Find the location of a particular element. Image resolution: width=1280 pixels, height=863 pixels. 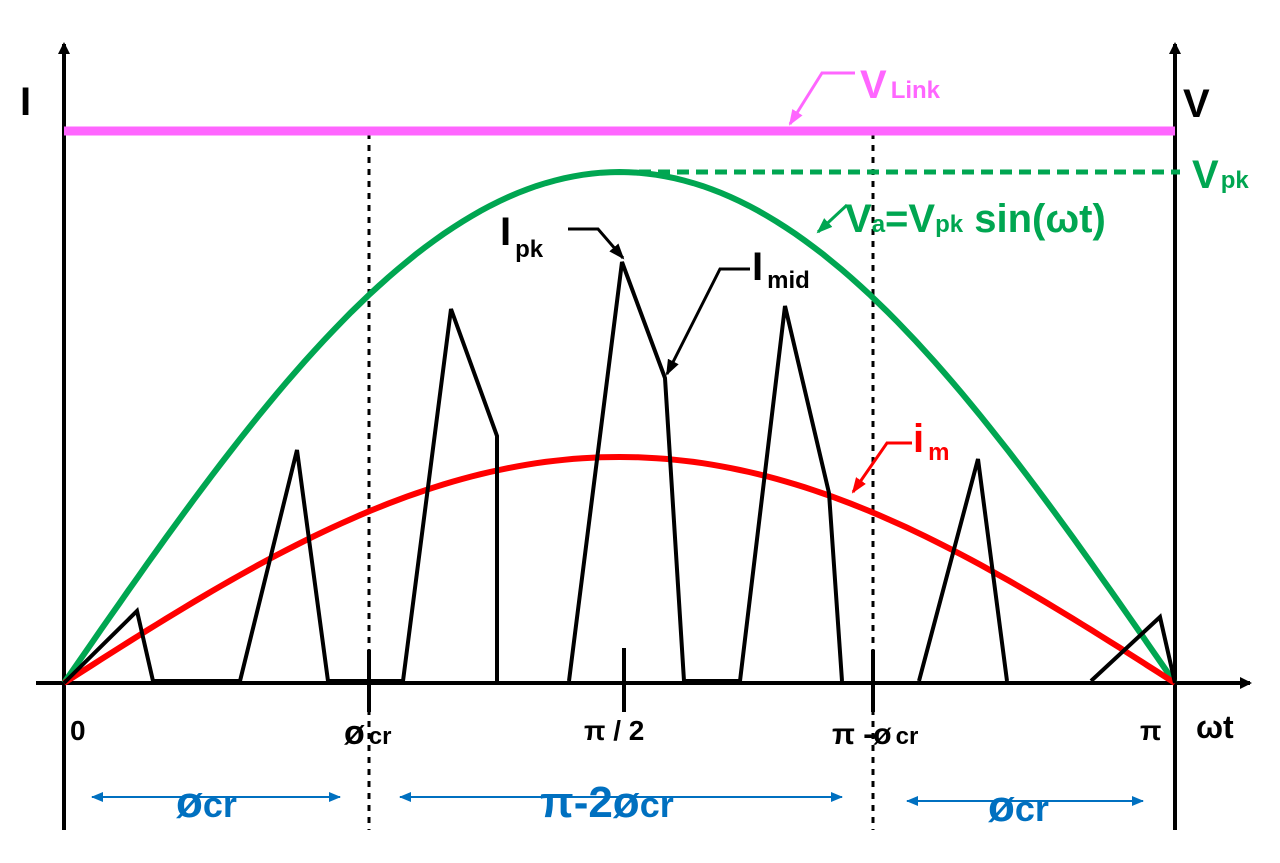

i-mid-pointer is located at coordinates (707, 321).